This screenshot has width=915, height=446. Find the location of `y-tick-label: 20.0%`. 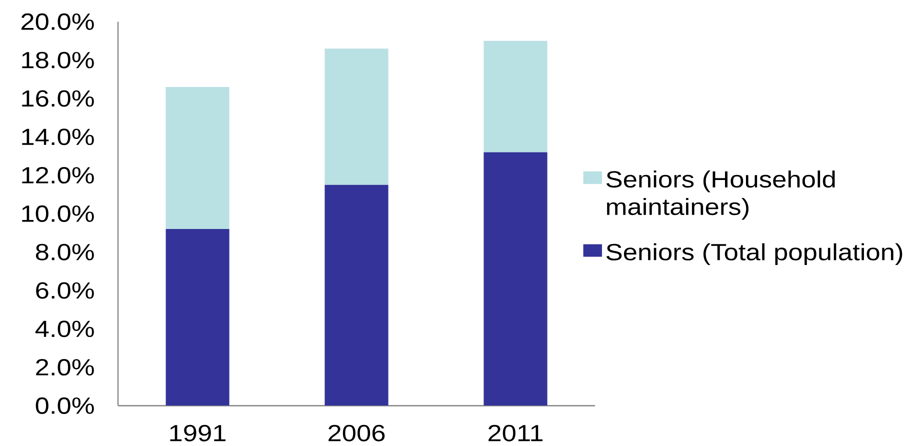

y-tick-label: 20.0% is located at coordinates (57, 21).